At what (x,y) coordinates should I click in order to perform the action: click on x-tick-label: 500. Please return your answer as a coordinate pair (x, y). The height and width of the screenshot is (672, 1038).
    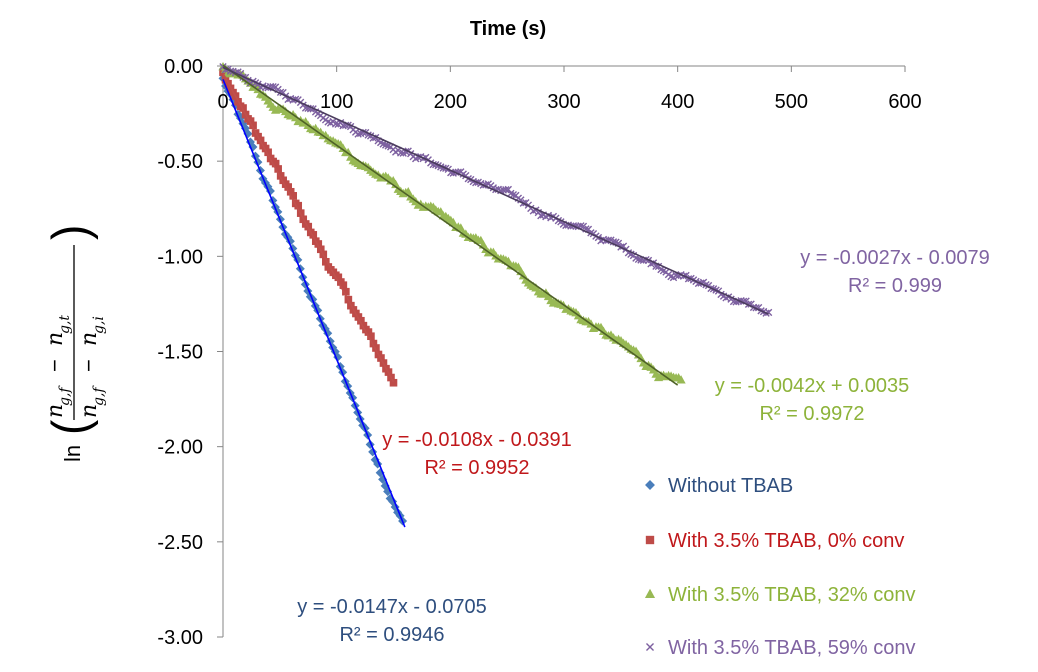
    Looking at the image, I should click on (791, 102).